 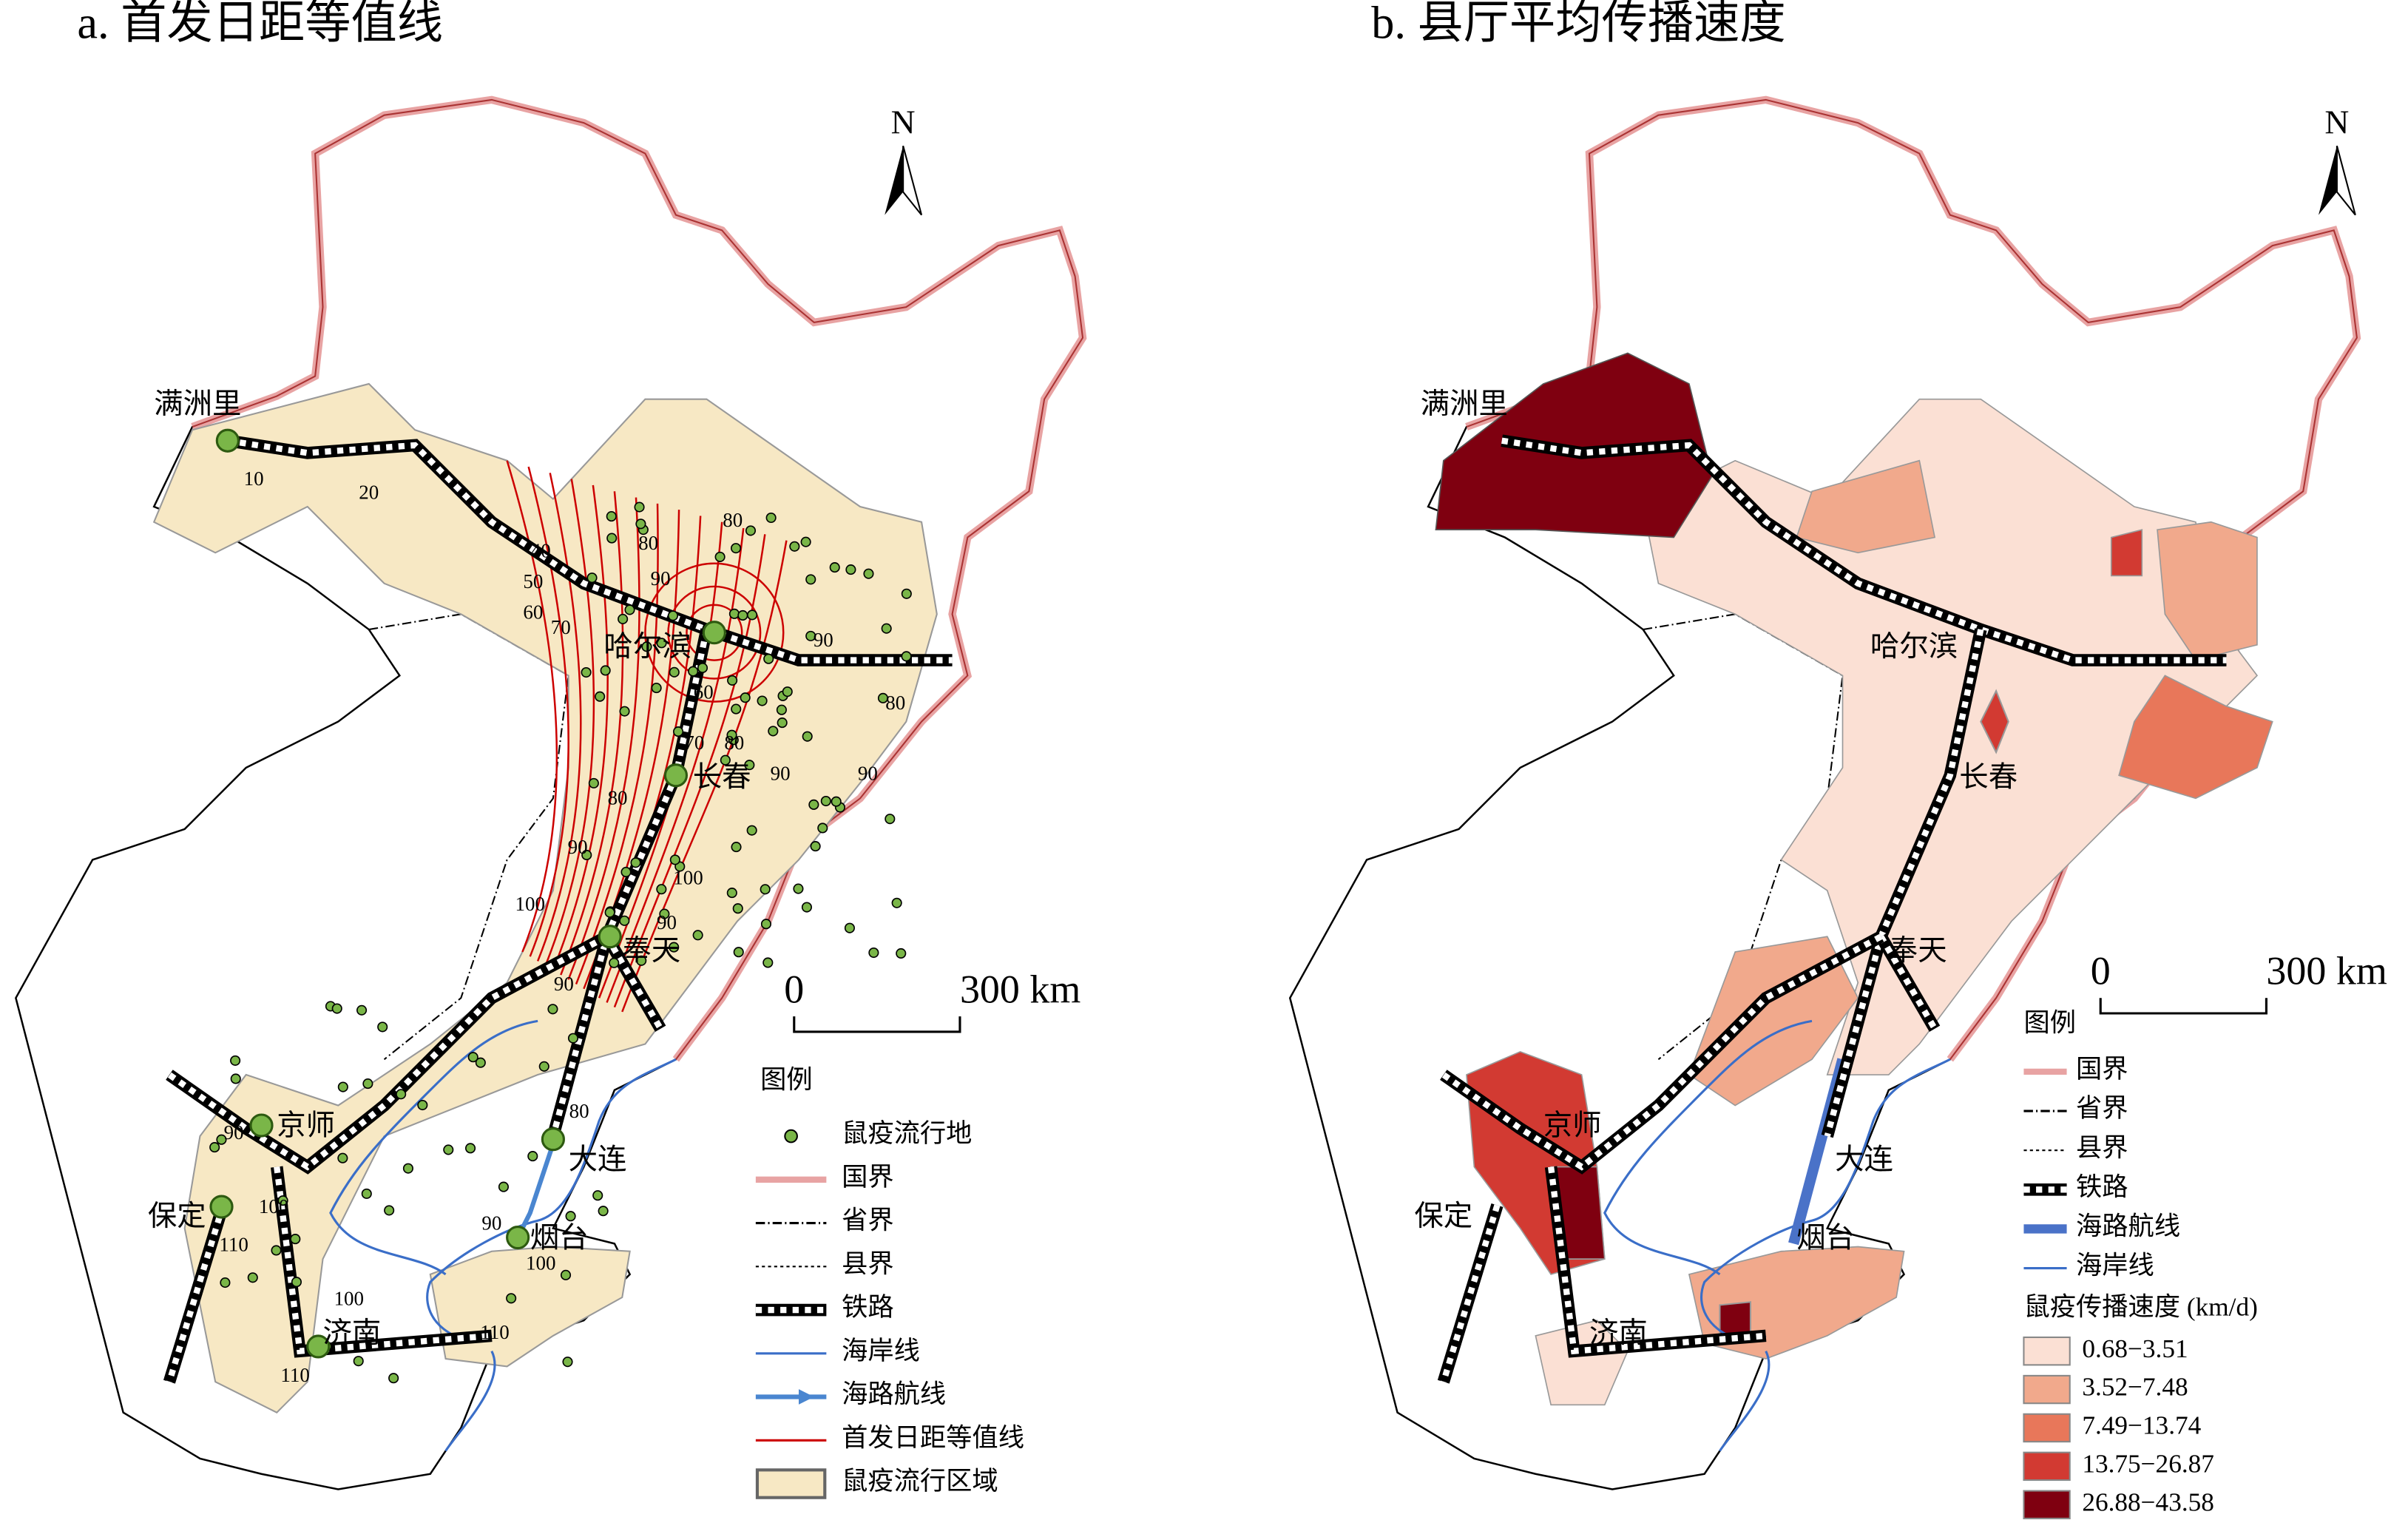 What do you see at coordinates (2141, 1425) in the screenshot?
I see `legend-label: 7.49−13.74` at bounding box center [2141, 1425].